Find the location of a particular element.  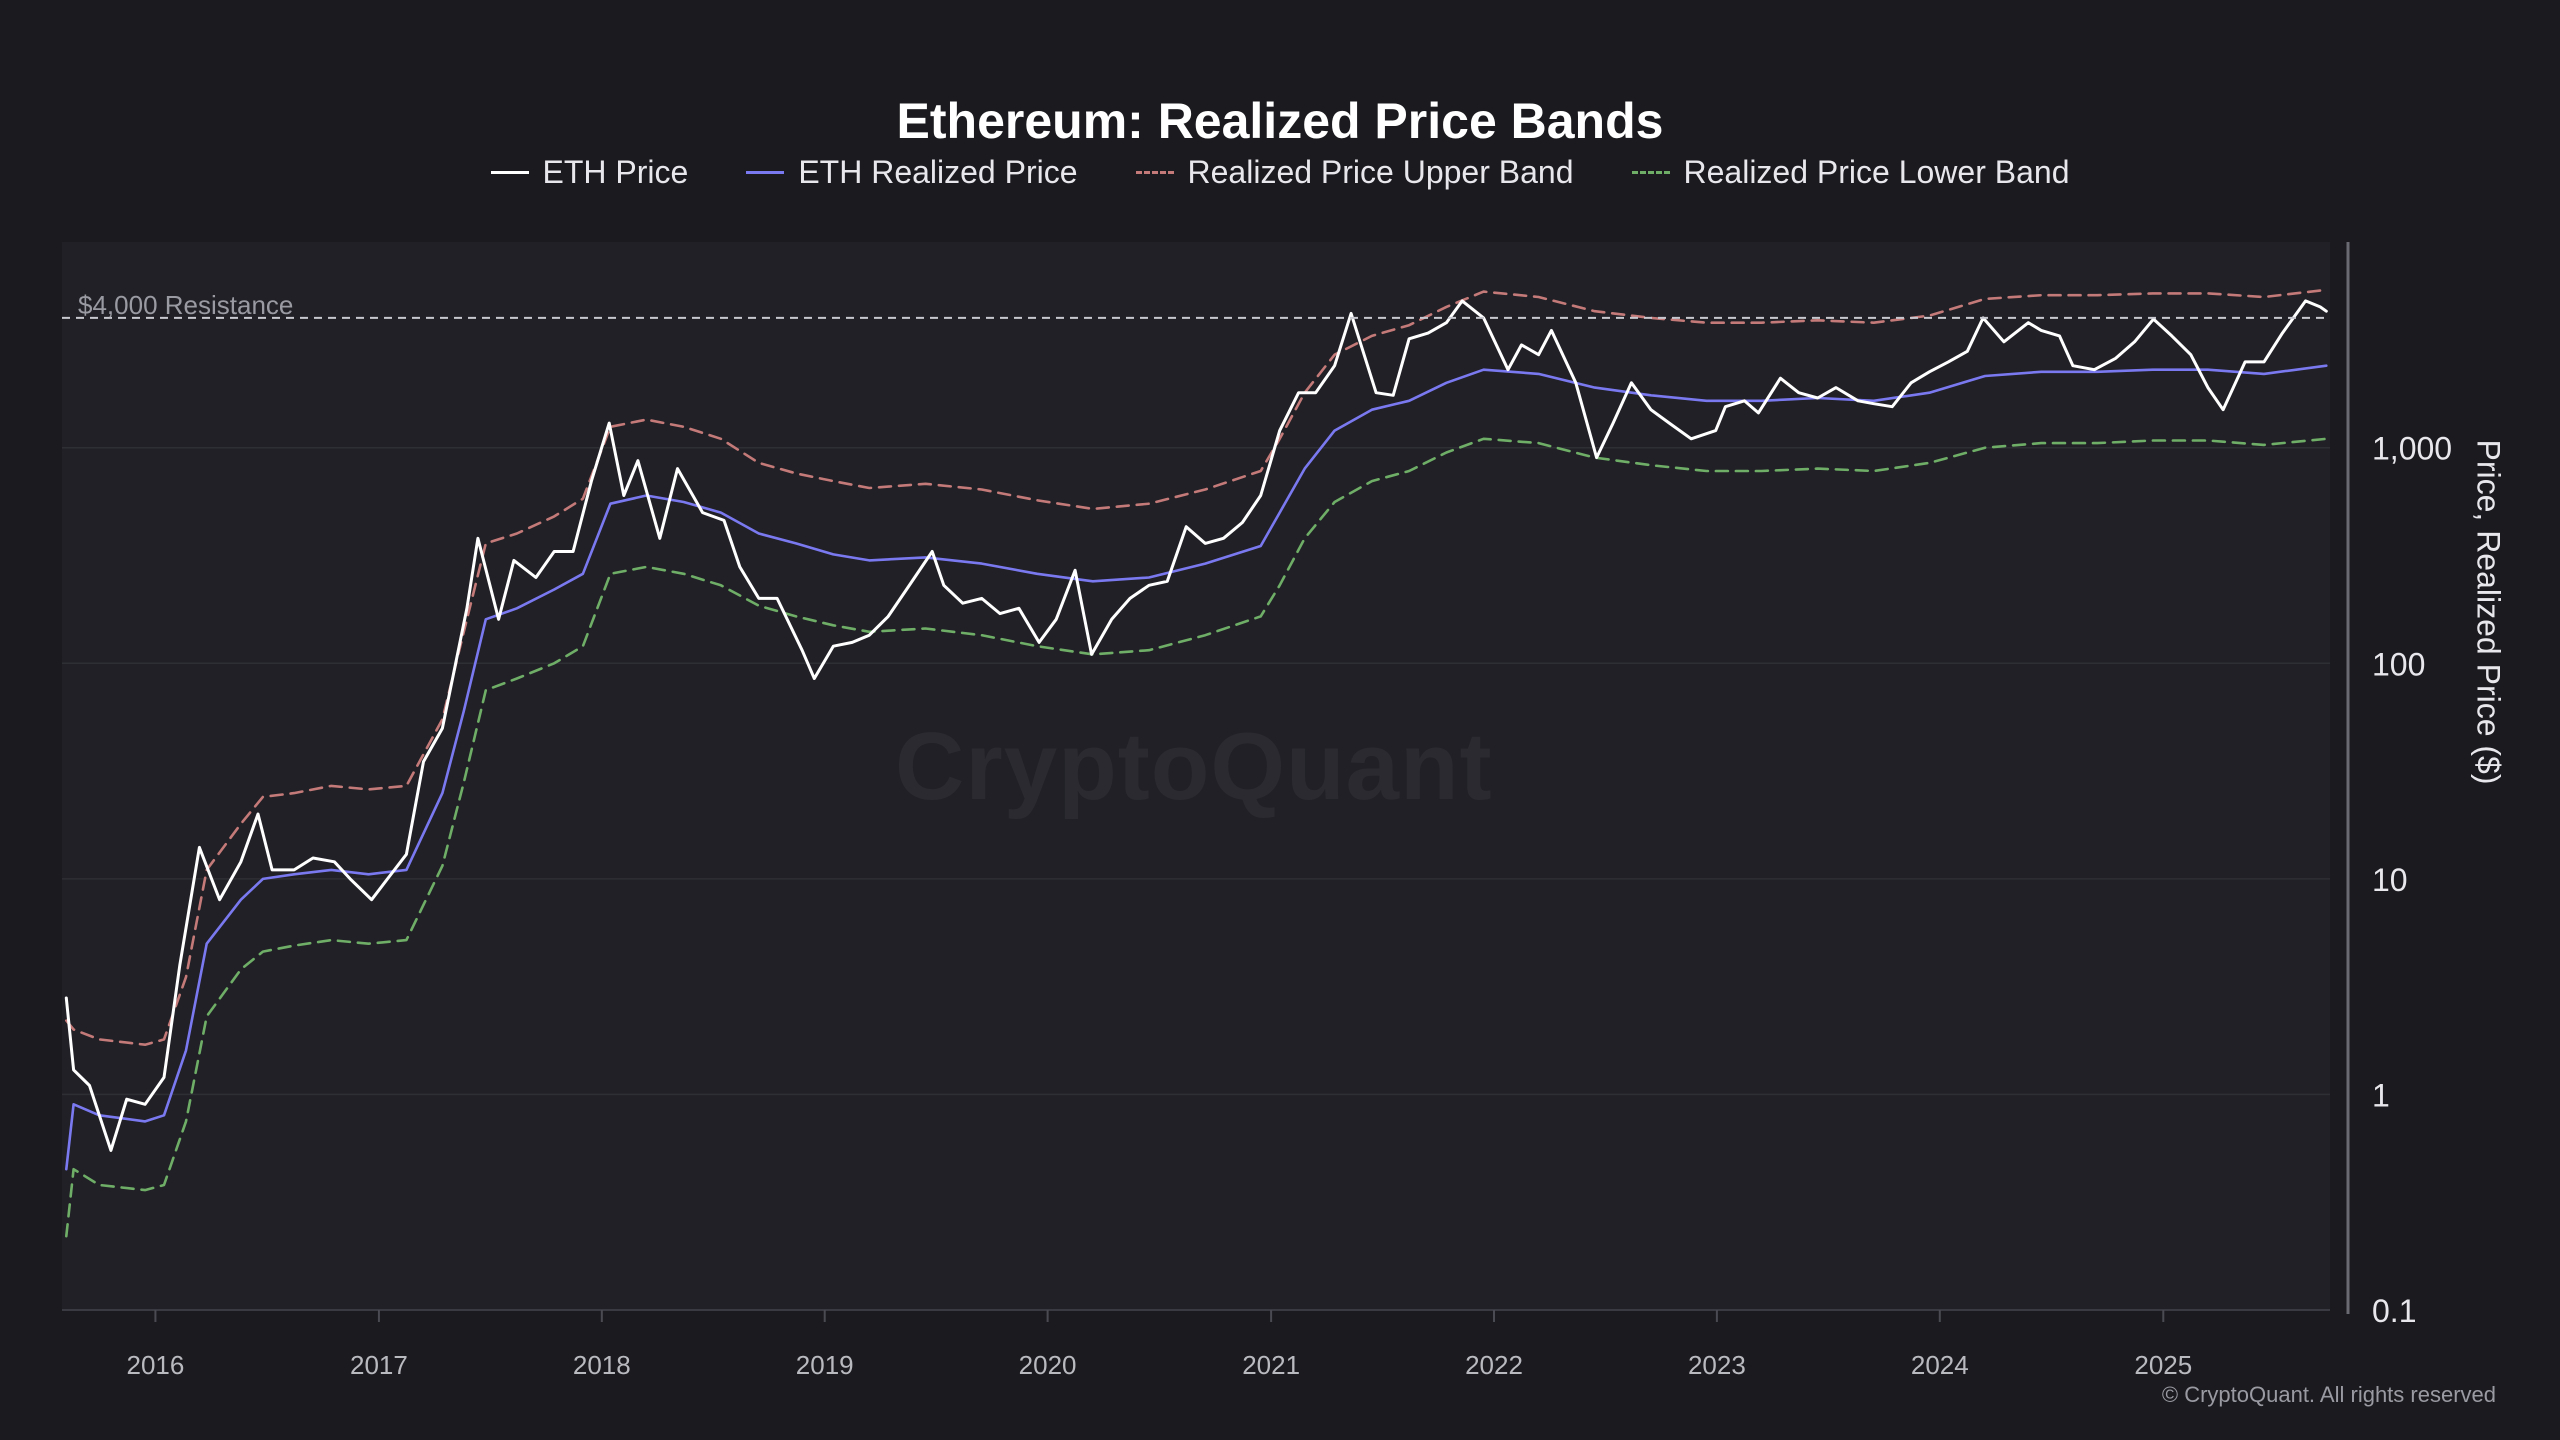

x-tick-label: 2019 is located at coordinates (825, 1365).